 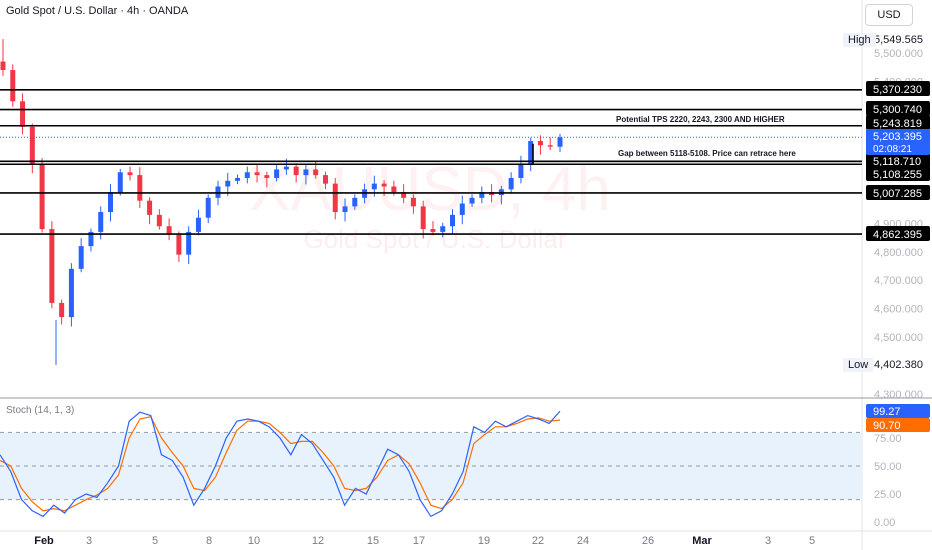 What do you see at coordinates (583, 541) in the screenshot?
I see `x-tick-label: 24` at bounding box center [583, 541].